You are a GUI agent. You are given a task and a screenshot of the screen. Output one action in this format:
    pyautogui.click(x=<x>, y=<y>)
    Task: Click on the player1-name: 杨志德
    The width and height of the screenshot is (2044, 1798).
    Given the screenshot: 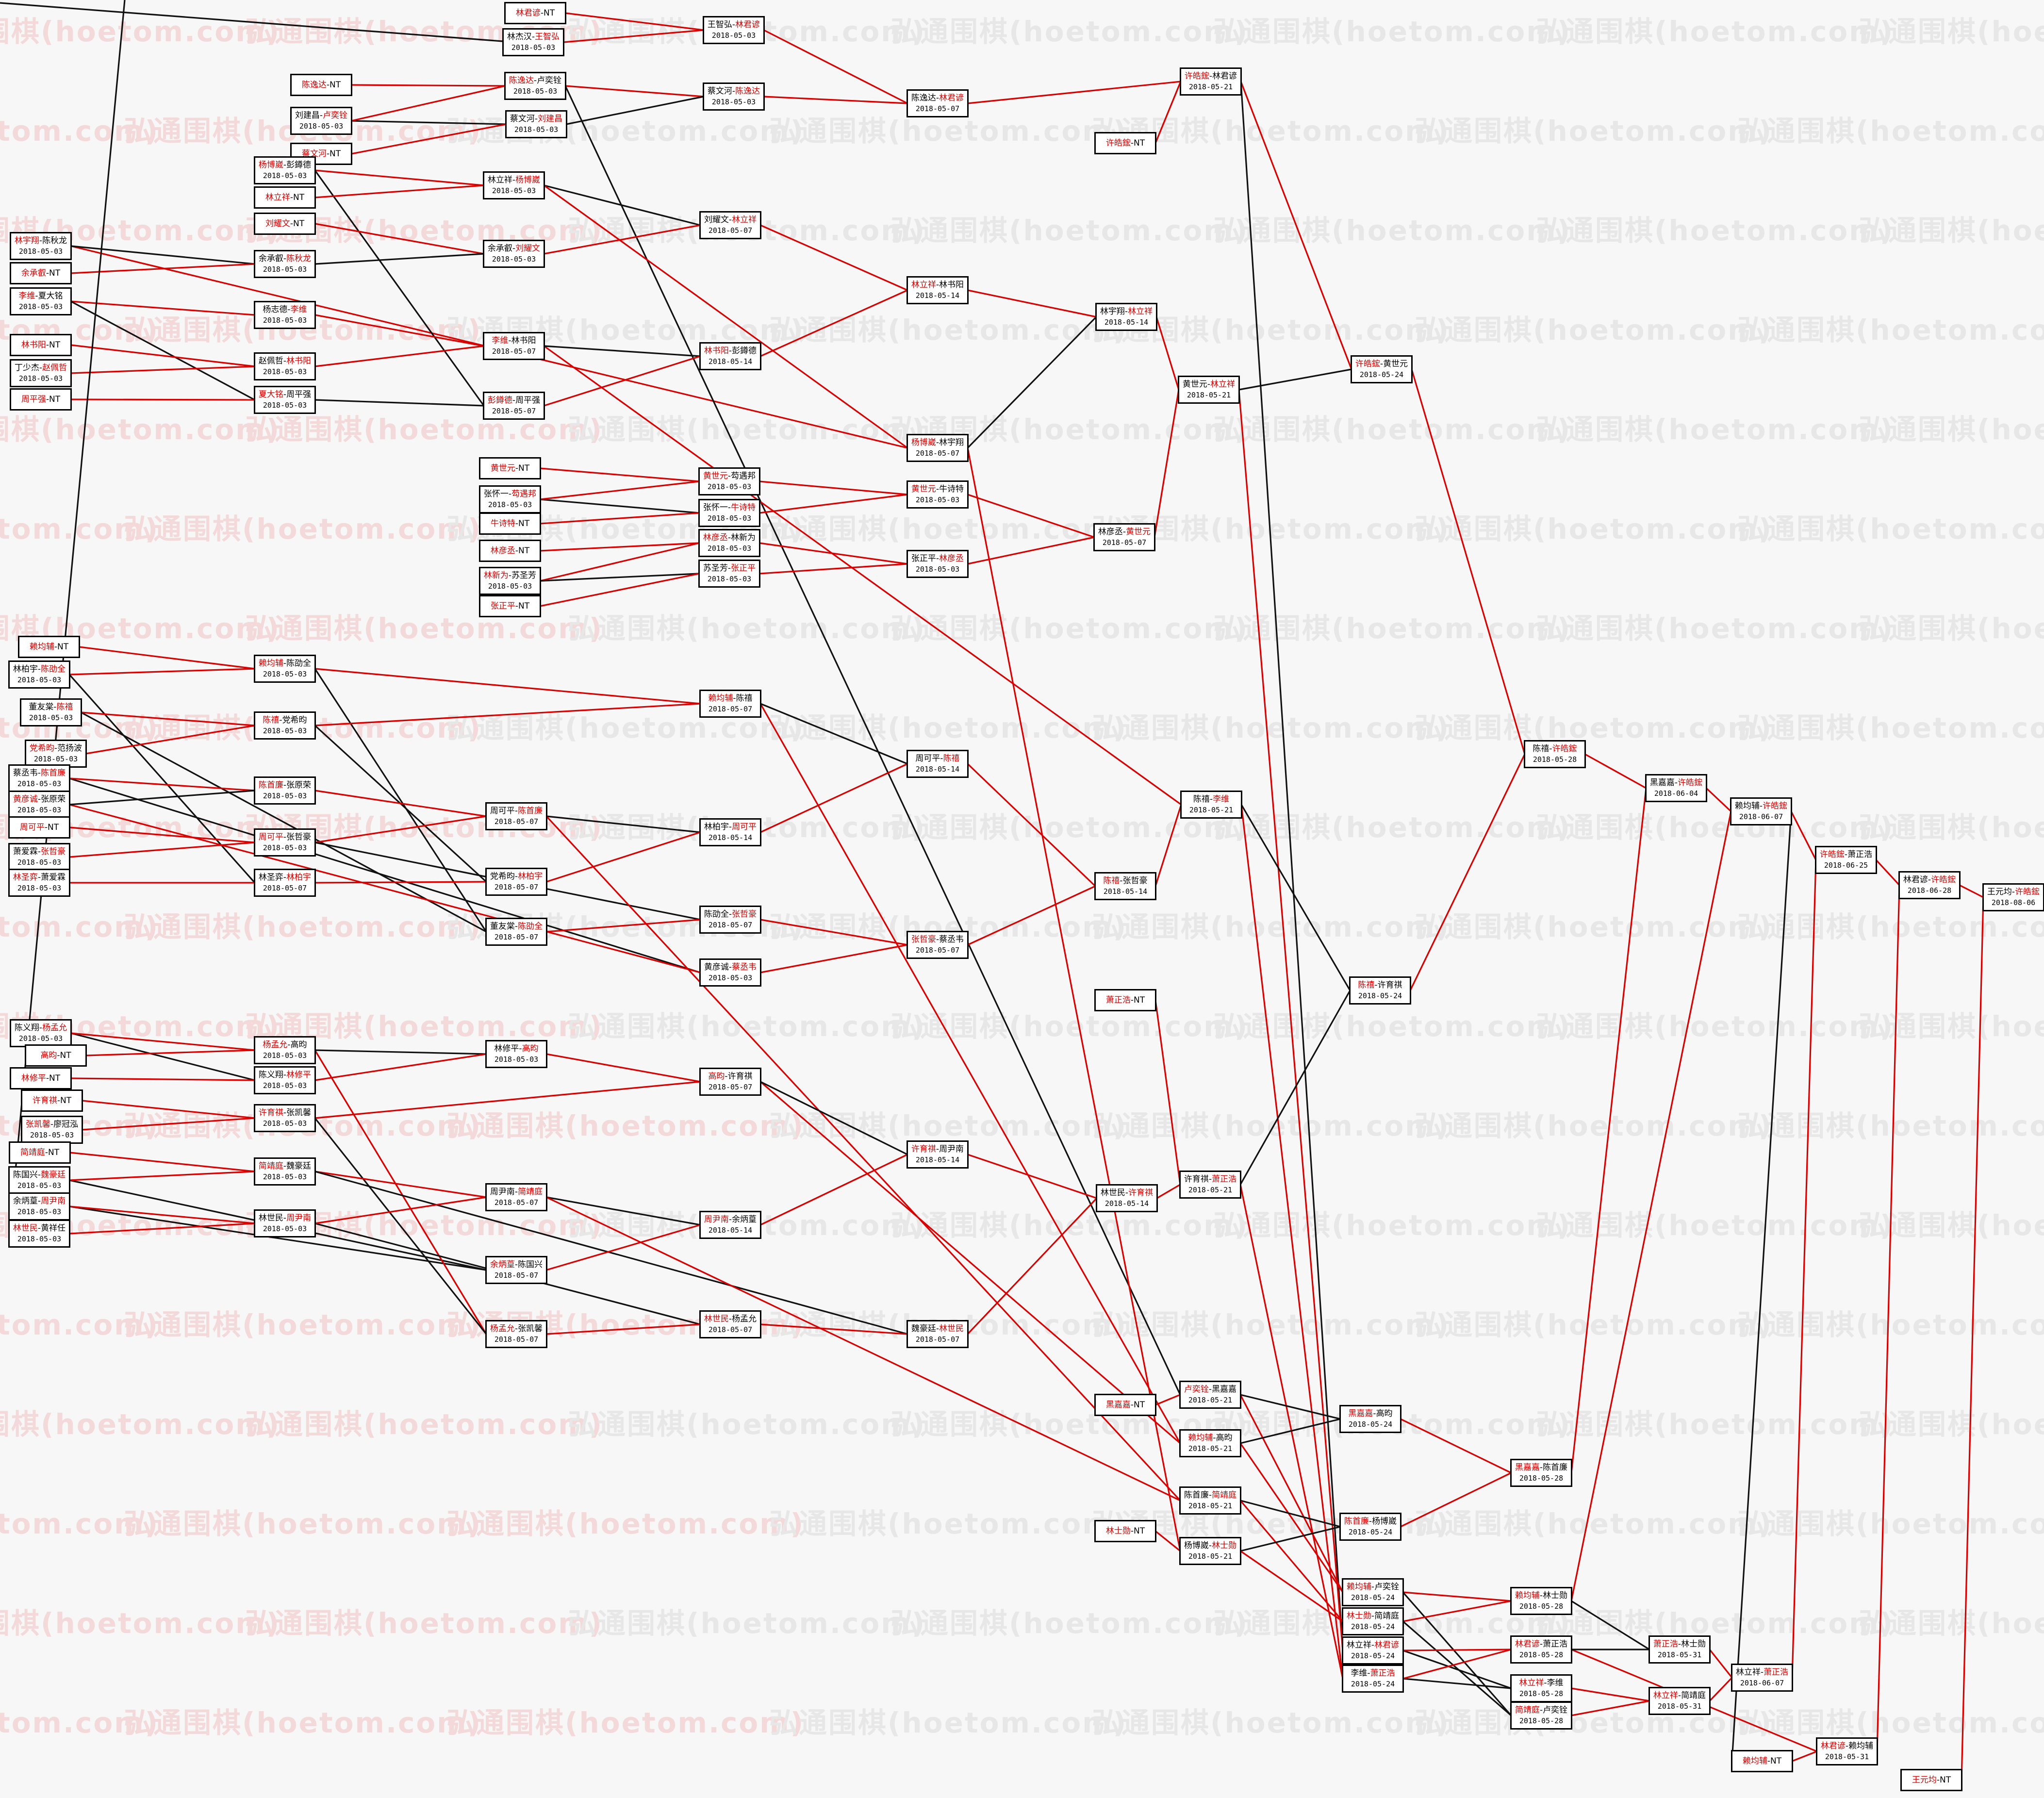 What is the action you would take?
    pyautogui.click(x=275, y=309)
    